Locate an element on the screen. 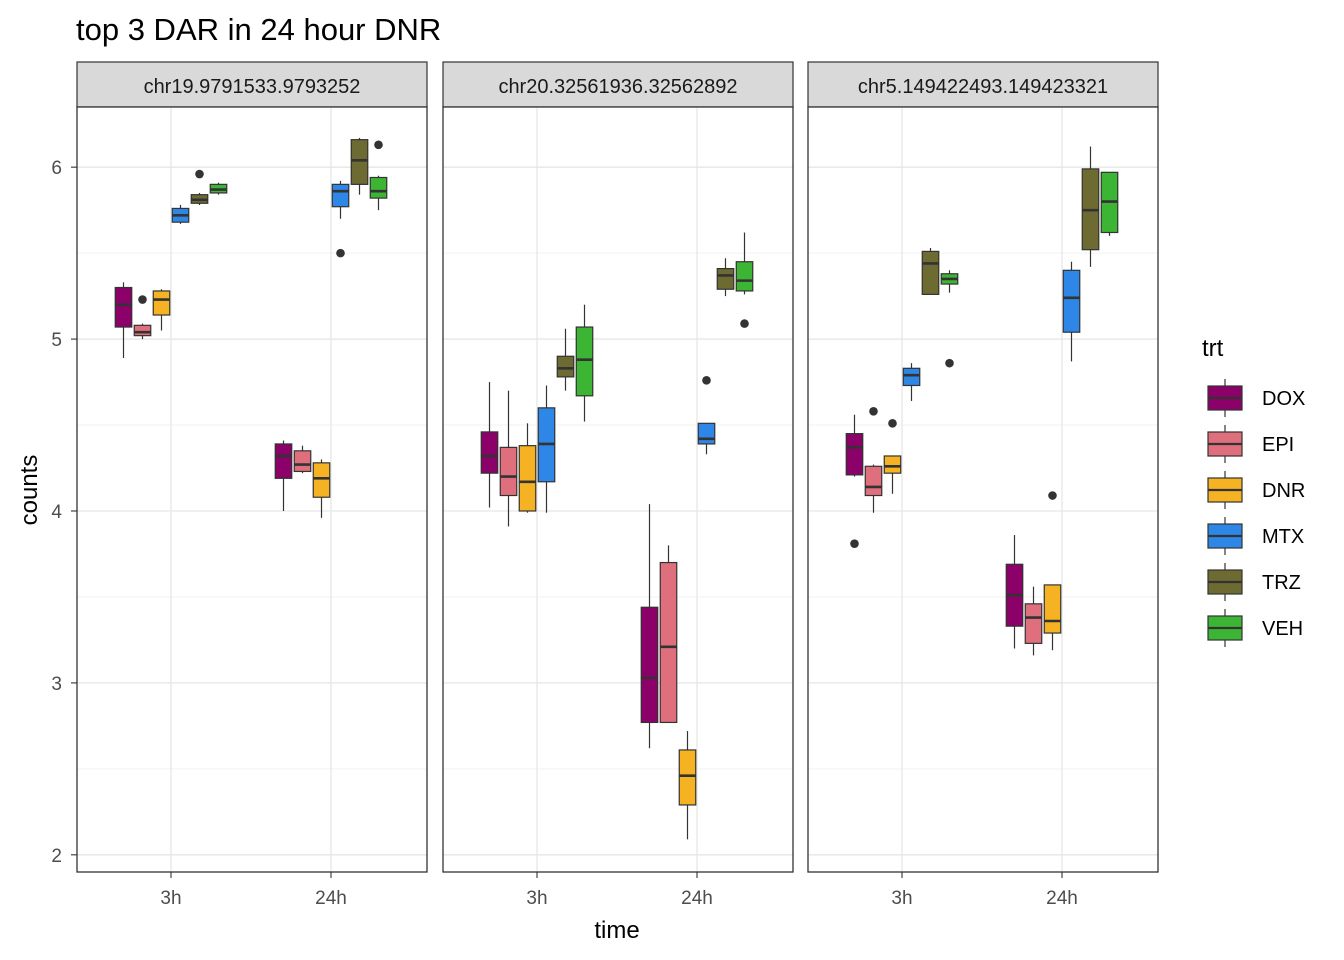 The image size is (1344, 960). legend-label: DNR is located at coordinates (1283, 491).